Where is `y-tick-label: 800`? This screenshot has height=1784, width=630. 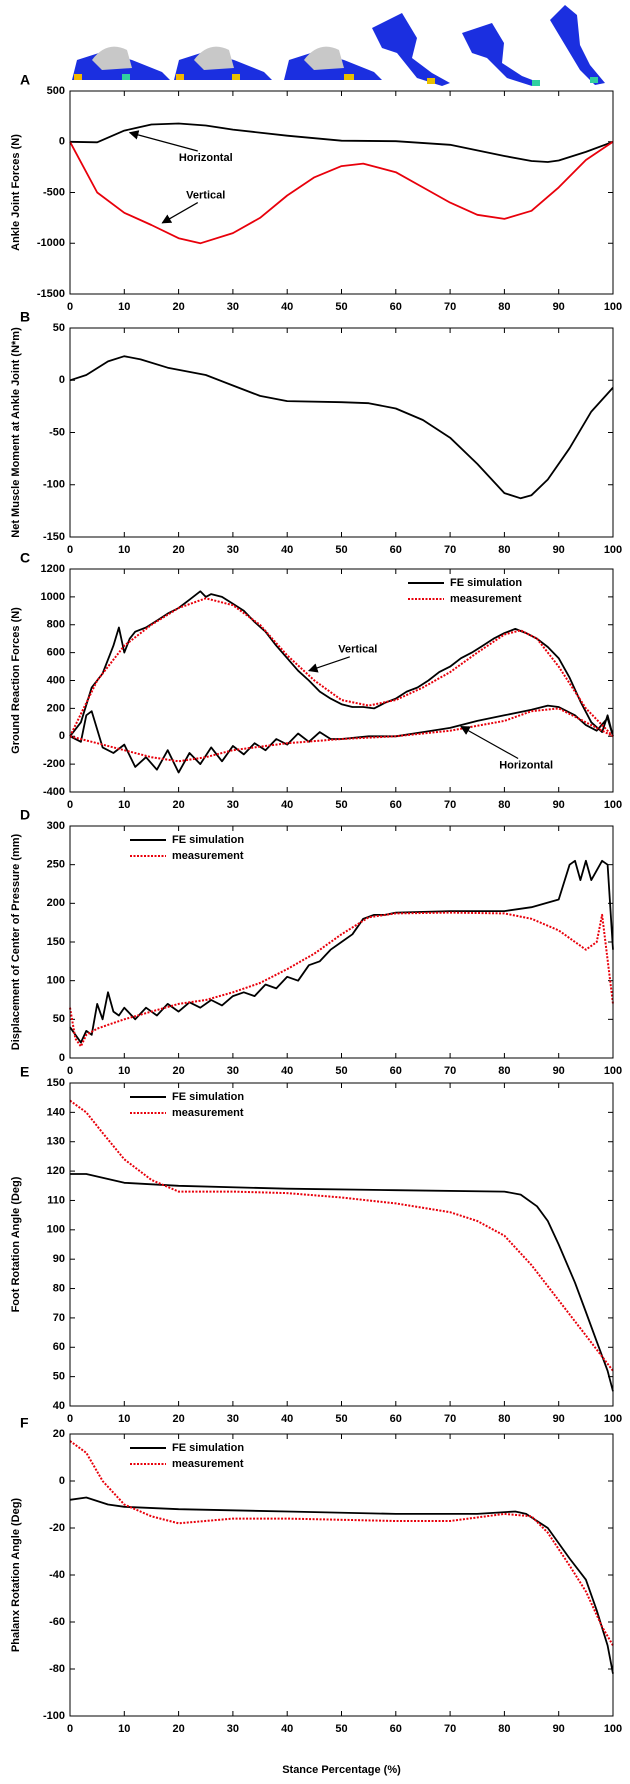
y-tick-label: 800 is located at coordinates (56, 625).